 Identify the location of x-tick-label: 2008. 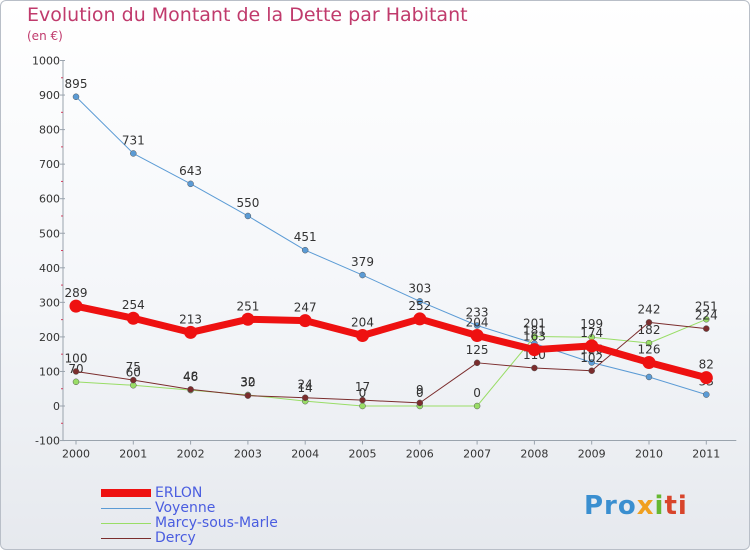
(534, 454).